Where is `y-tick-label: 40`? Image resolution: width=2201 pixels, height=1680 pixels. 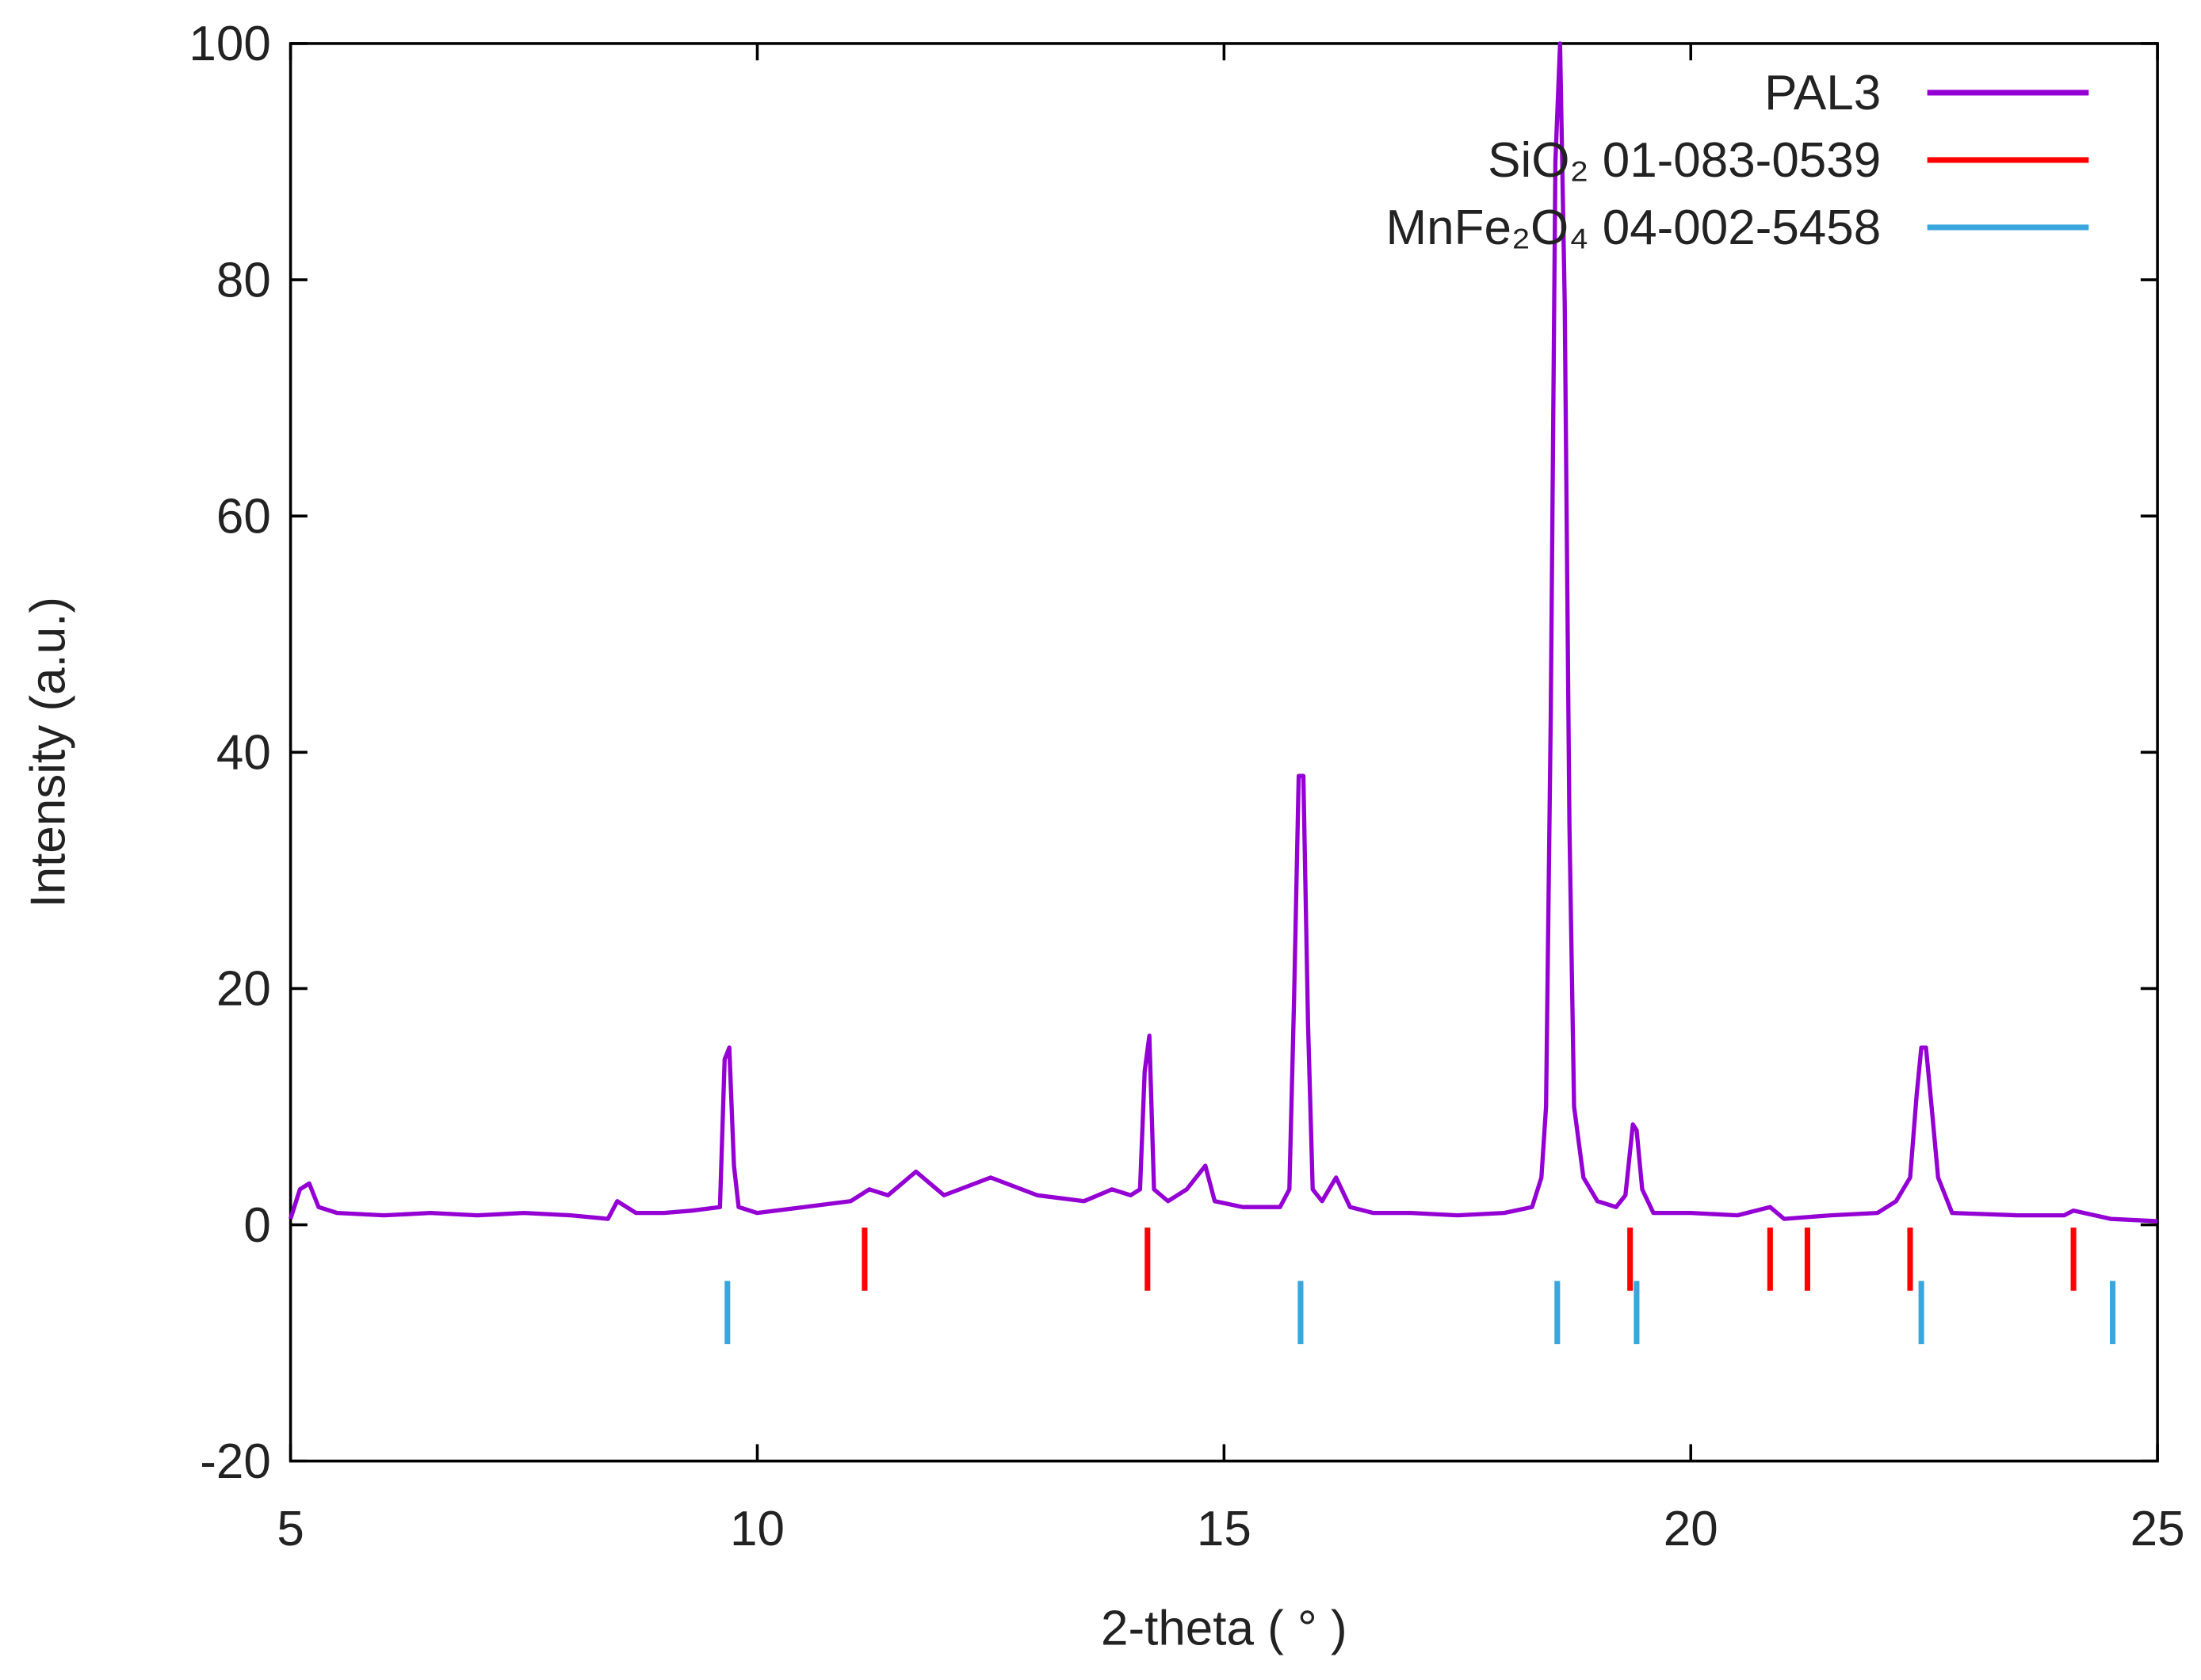 y-tick-label: 40 is located at coordinates (243, 753).